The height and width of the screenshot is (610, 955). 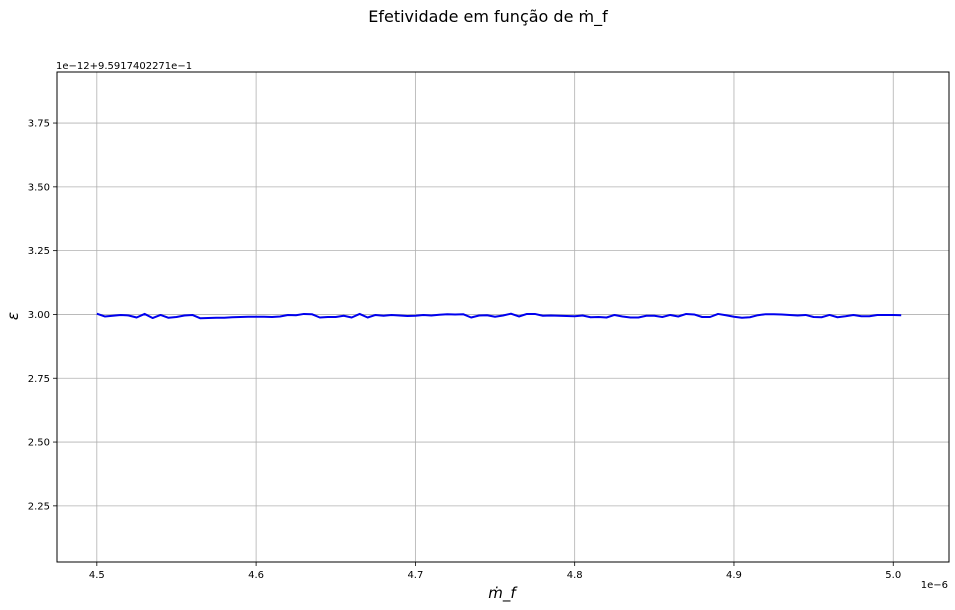 I want to click on y-tick-label: 3.50, so click(x=39, y=187).